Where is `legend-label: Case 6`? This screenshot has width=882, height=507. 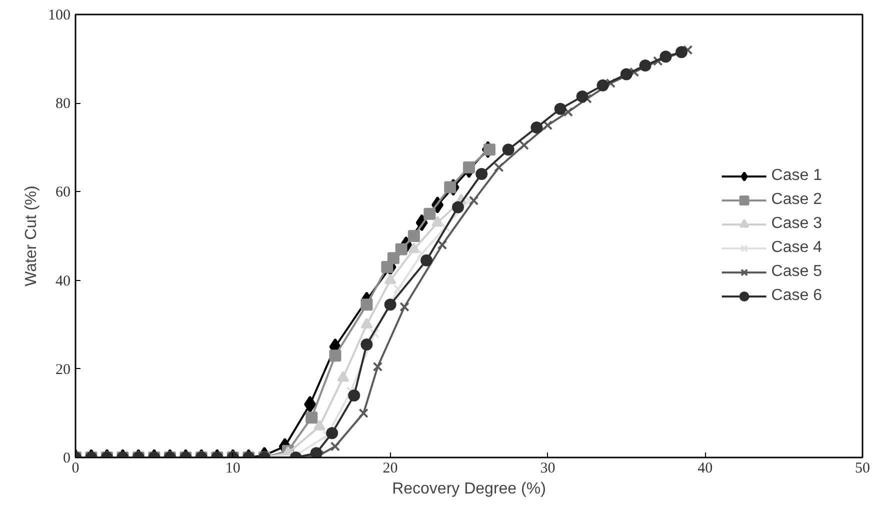
legend-label: Case 6 is located at coordinates (796, 295).